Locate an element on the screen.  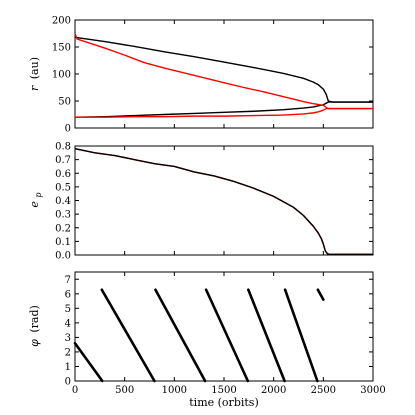
phase-panel-xtick-label: 2500 is located at coordinates (323, 390).